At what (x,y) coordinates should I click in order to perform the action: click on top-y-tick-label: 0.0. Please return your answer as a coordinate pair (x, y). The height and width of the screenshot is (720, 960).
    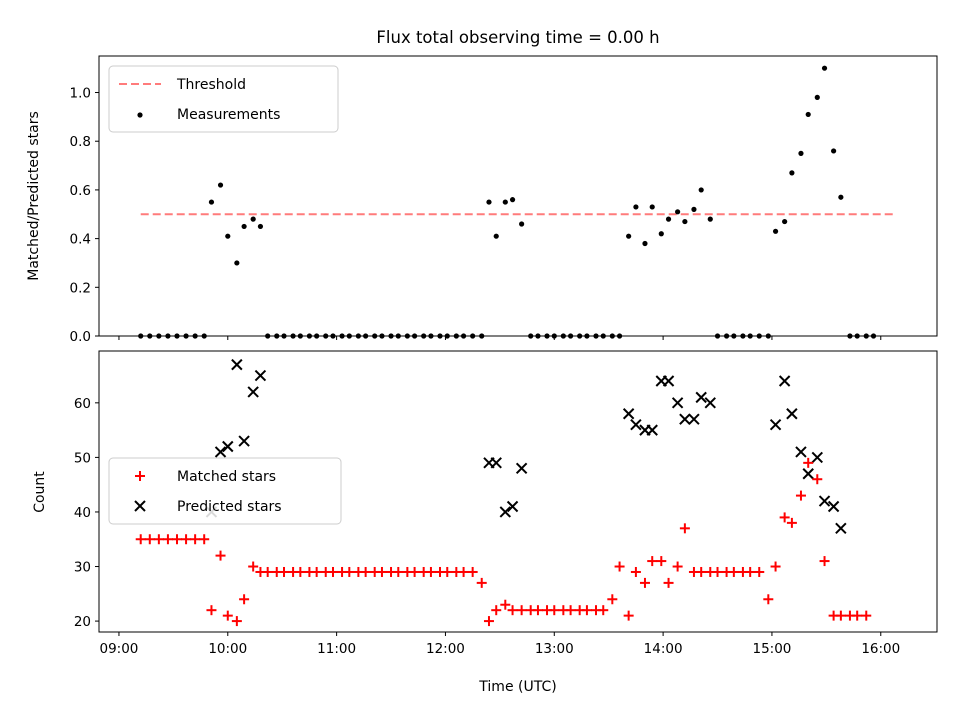
    Looking at the image, I should click on (80, 337).